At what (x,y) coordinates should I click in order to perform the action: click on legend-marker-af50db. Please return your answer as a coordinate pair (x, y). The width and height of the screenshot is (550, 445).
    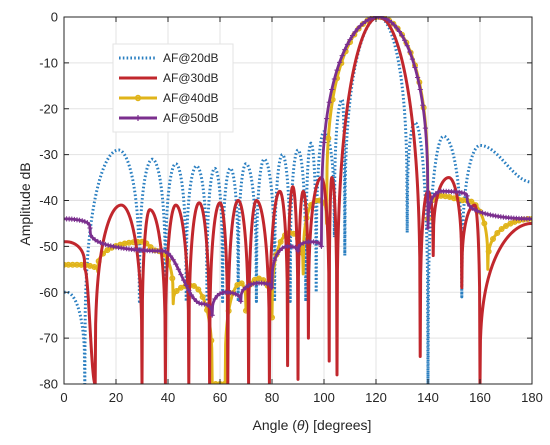
    Looking at the image, I should click on (138, 118).